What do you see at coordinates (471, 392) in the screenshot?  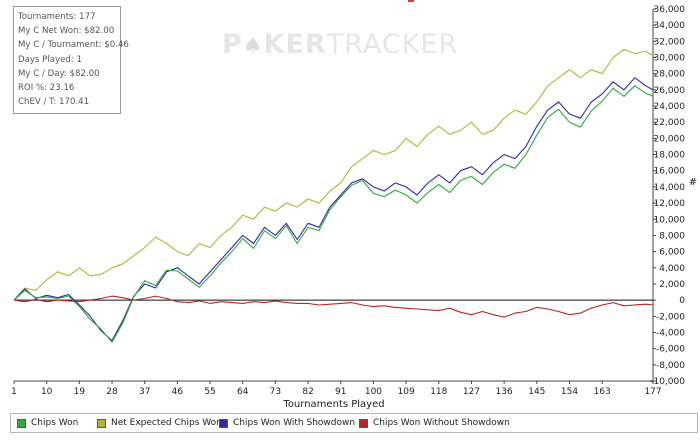 I see `x-tick-label: 127` at bounding box center [471, 392].